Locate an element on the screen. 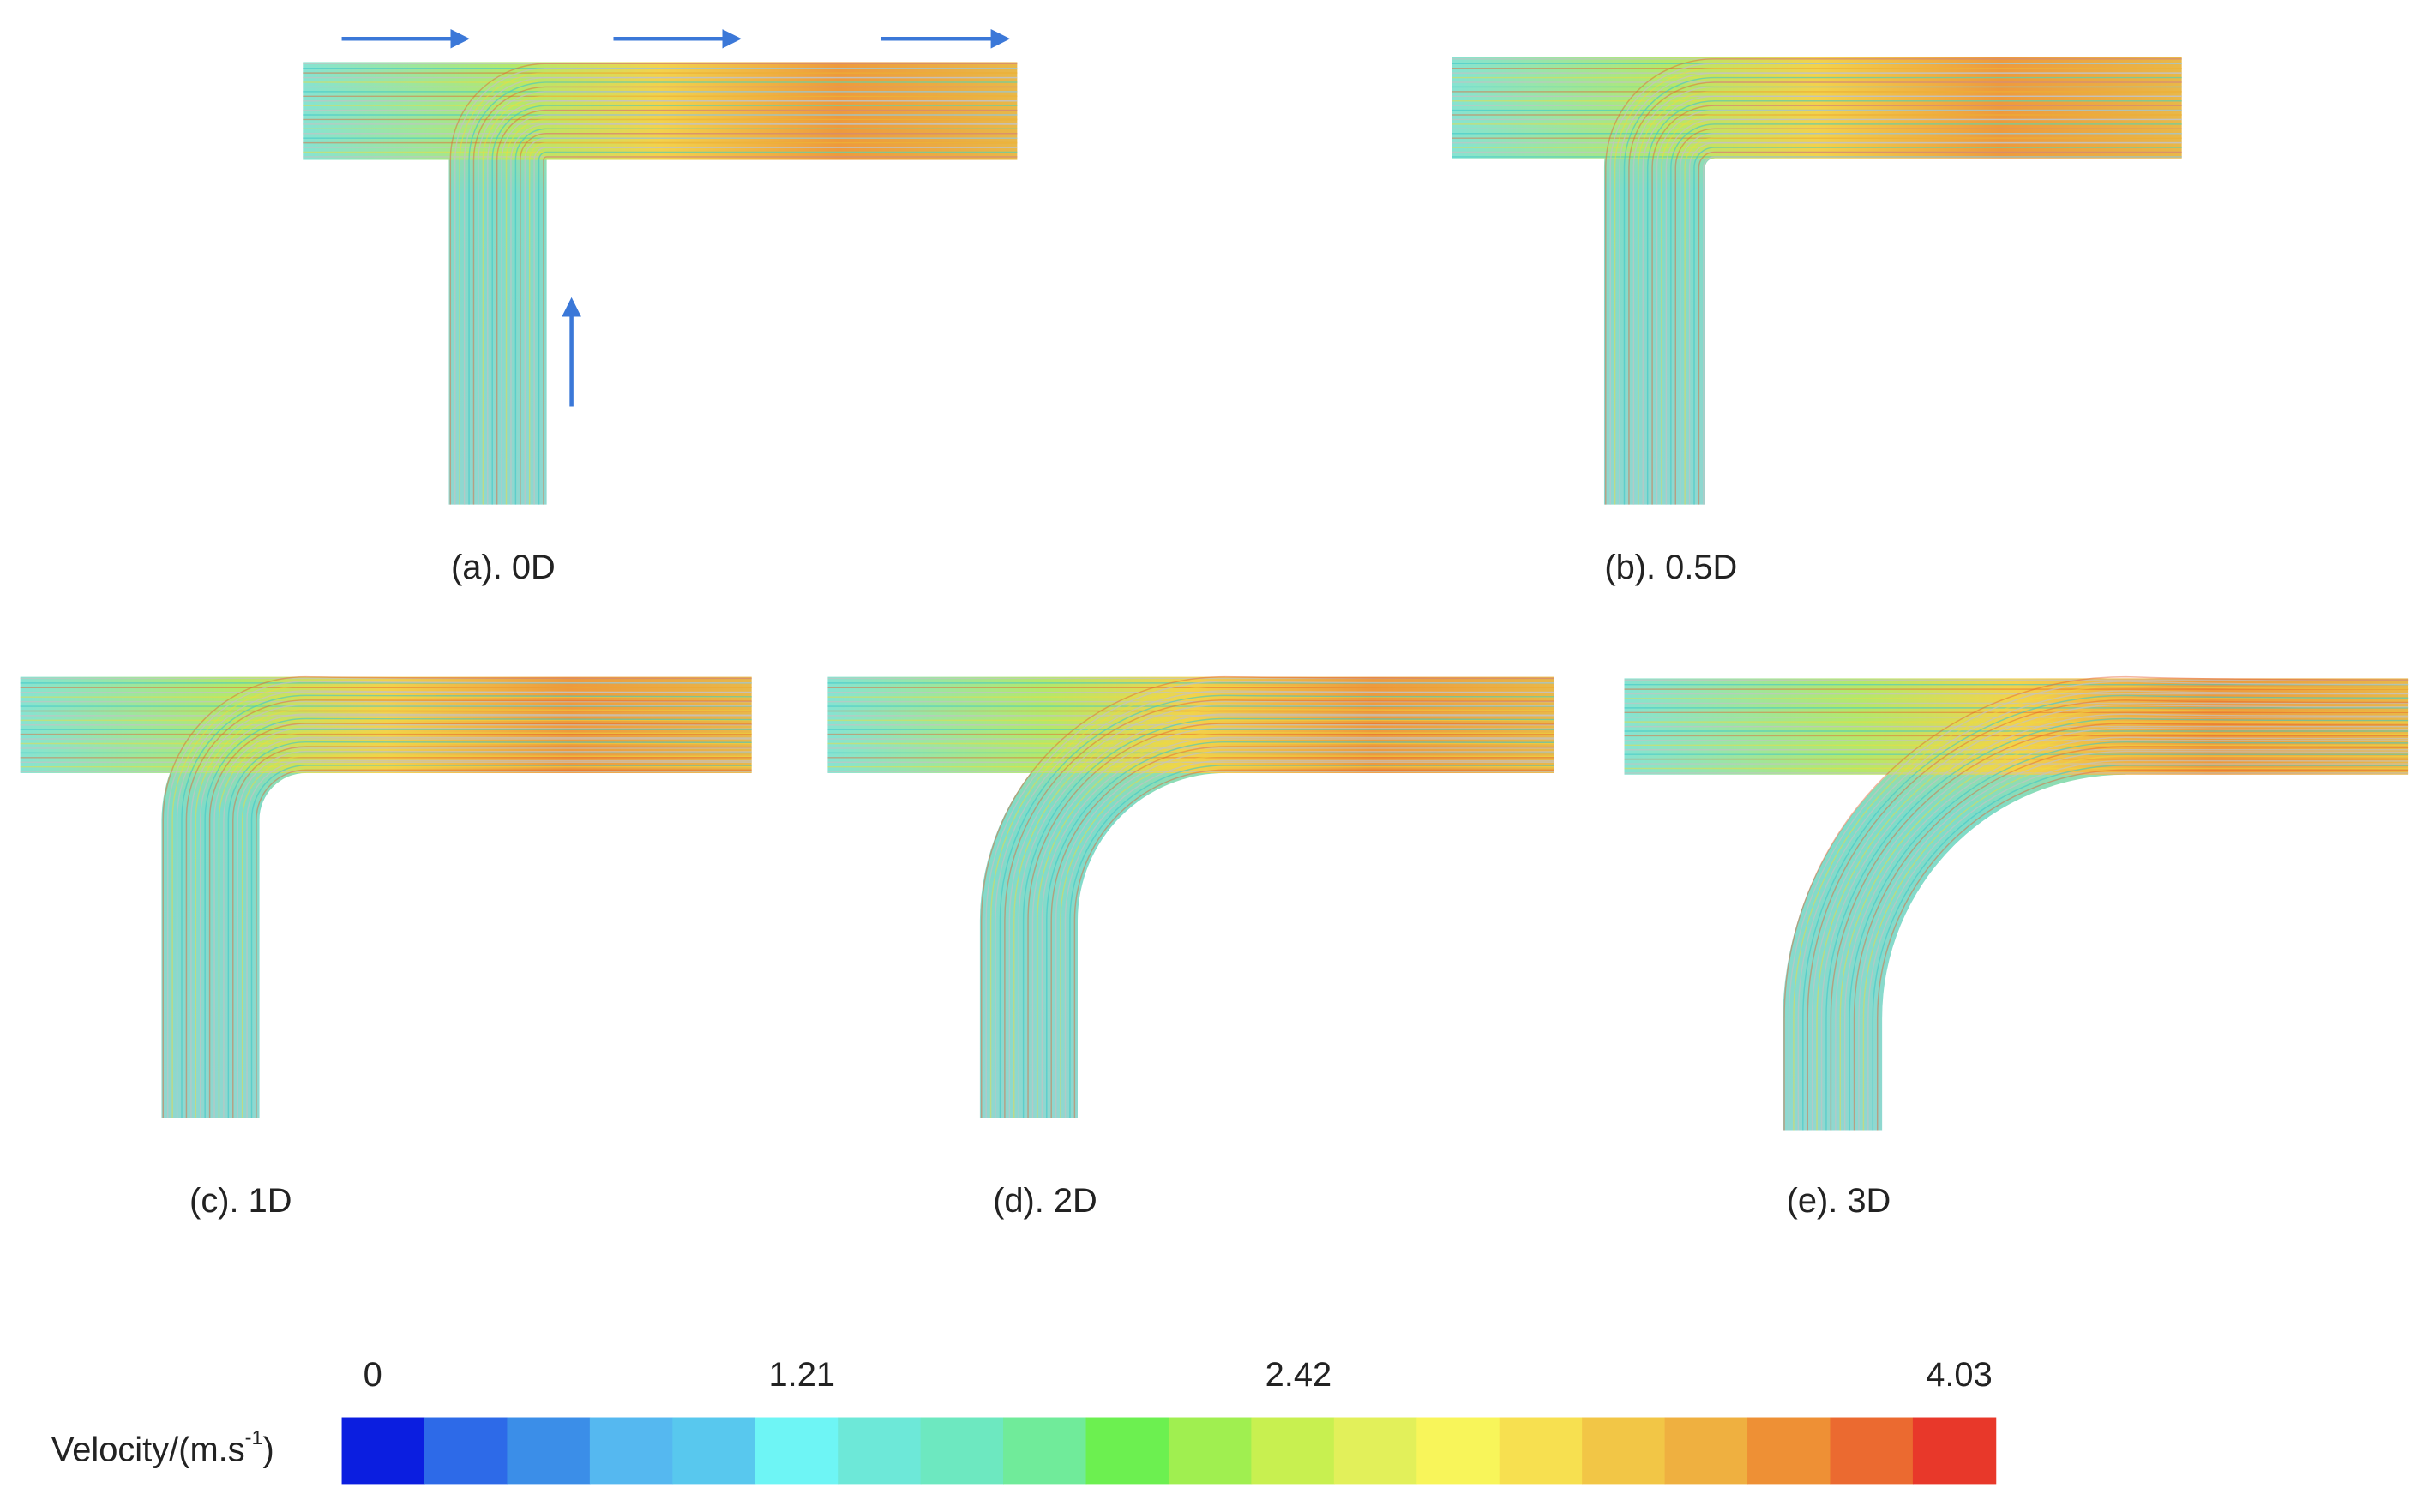 Image resolution: width=2435 pixels, height=1512 pixels. colorbar: 0 1.21 2.42 4.03 is located at coordinates (1169, 1420).